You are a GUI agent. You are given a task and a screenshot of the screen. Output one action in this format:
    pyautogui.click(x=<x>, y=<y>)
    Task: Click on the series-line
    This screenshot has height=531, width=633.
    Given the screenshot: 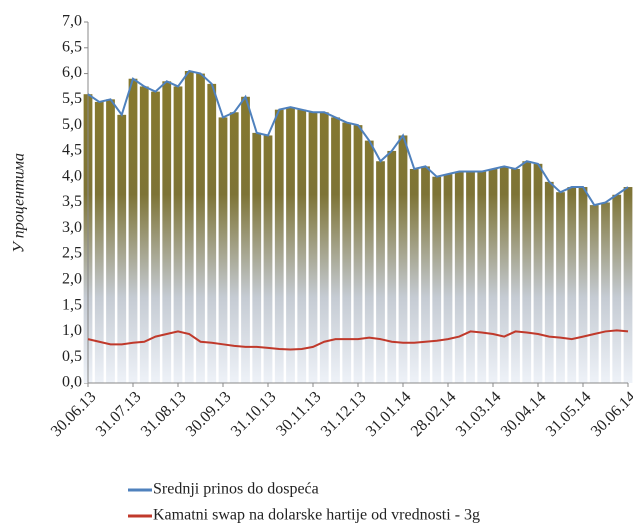 What is the action you would take?
    pyautogui.click(x=358, y=340)
    